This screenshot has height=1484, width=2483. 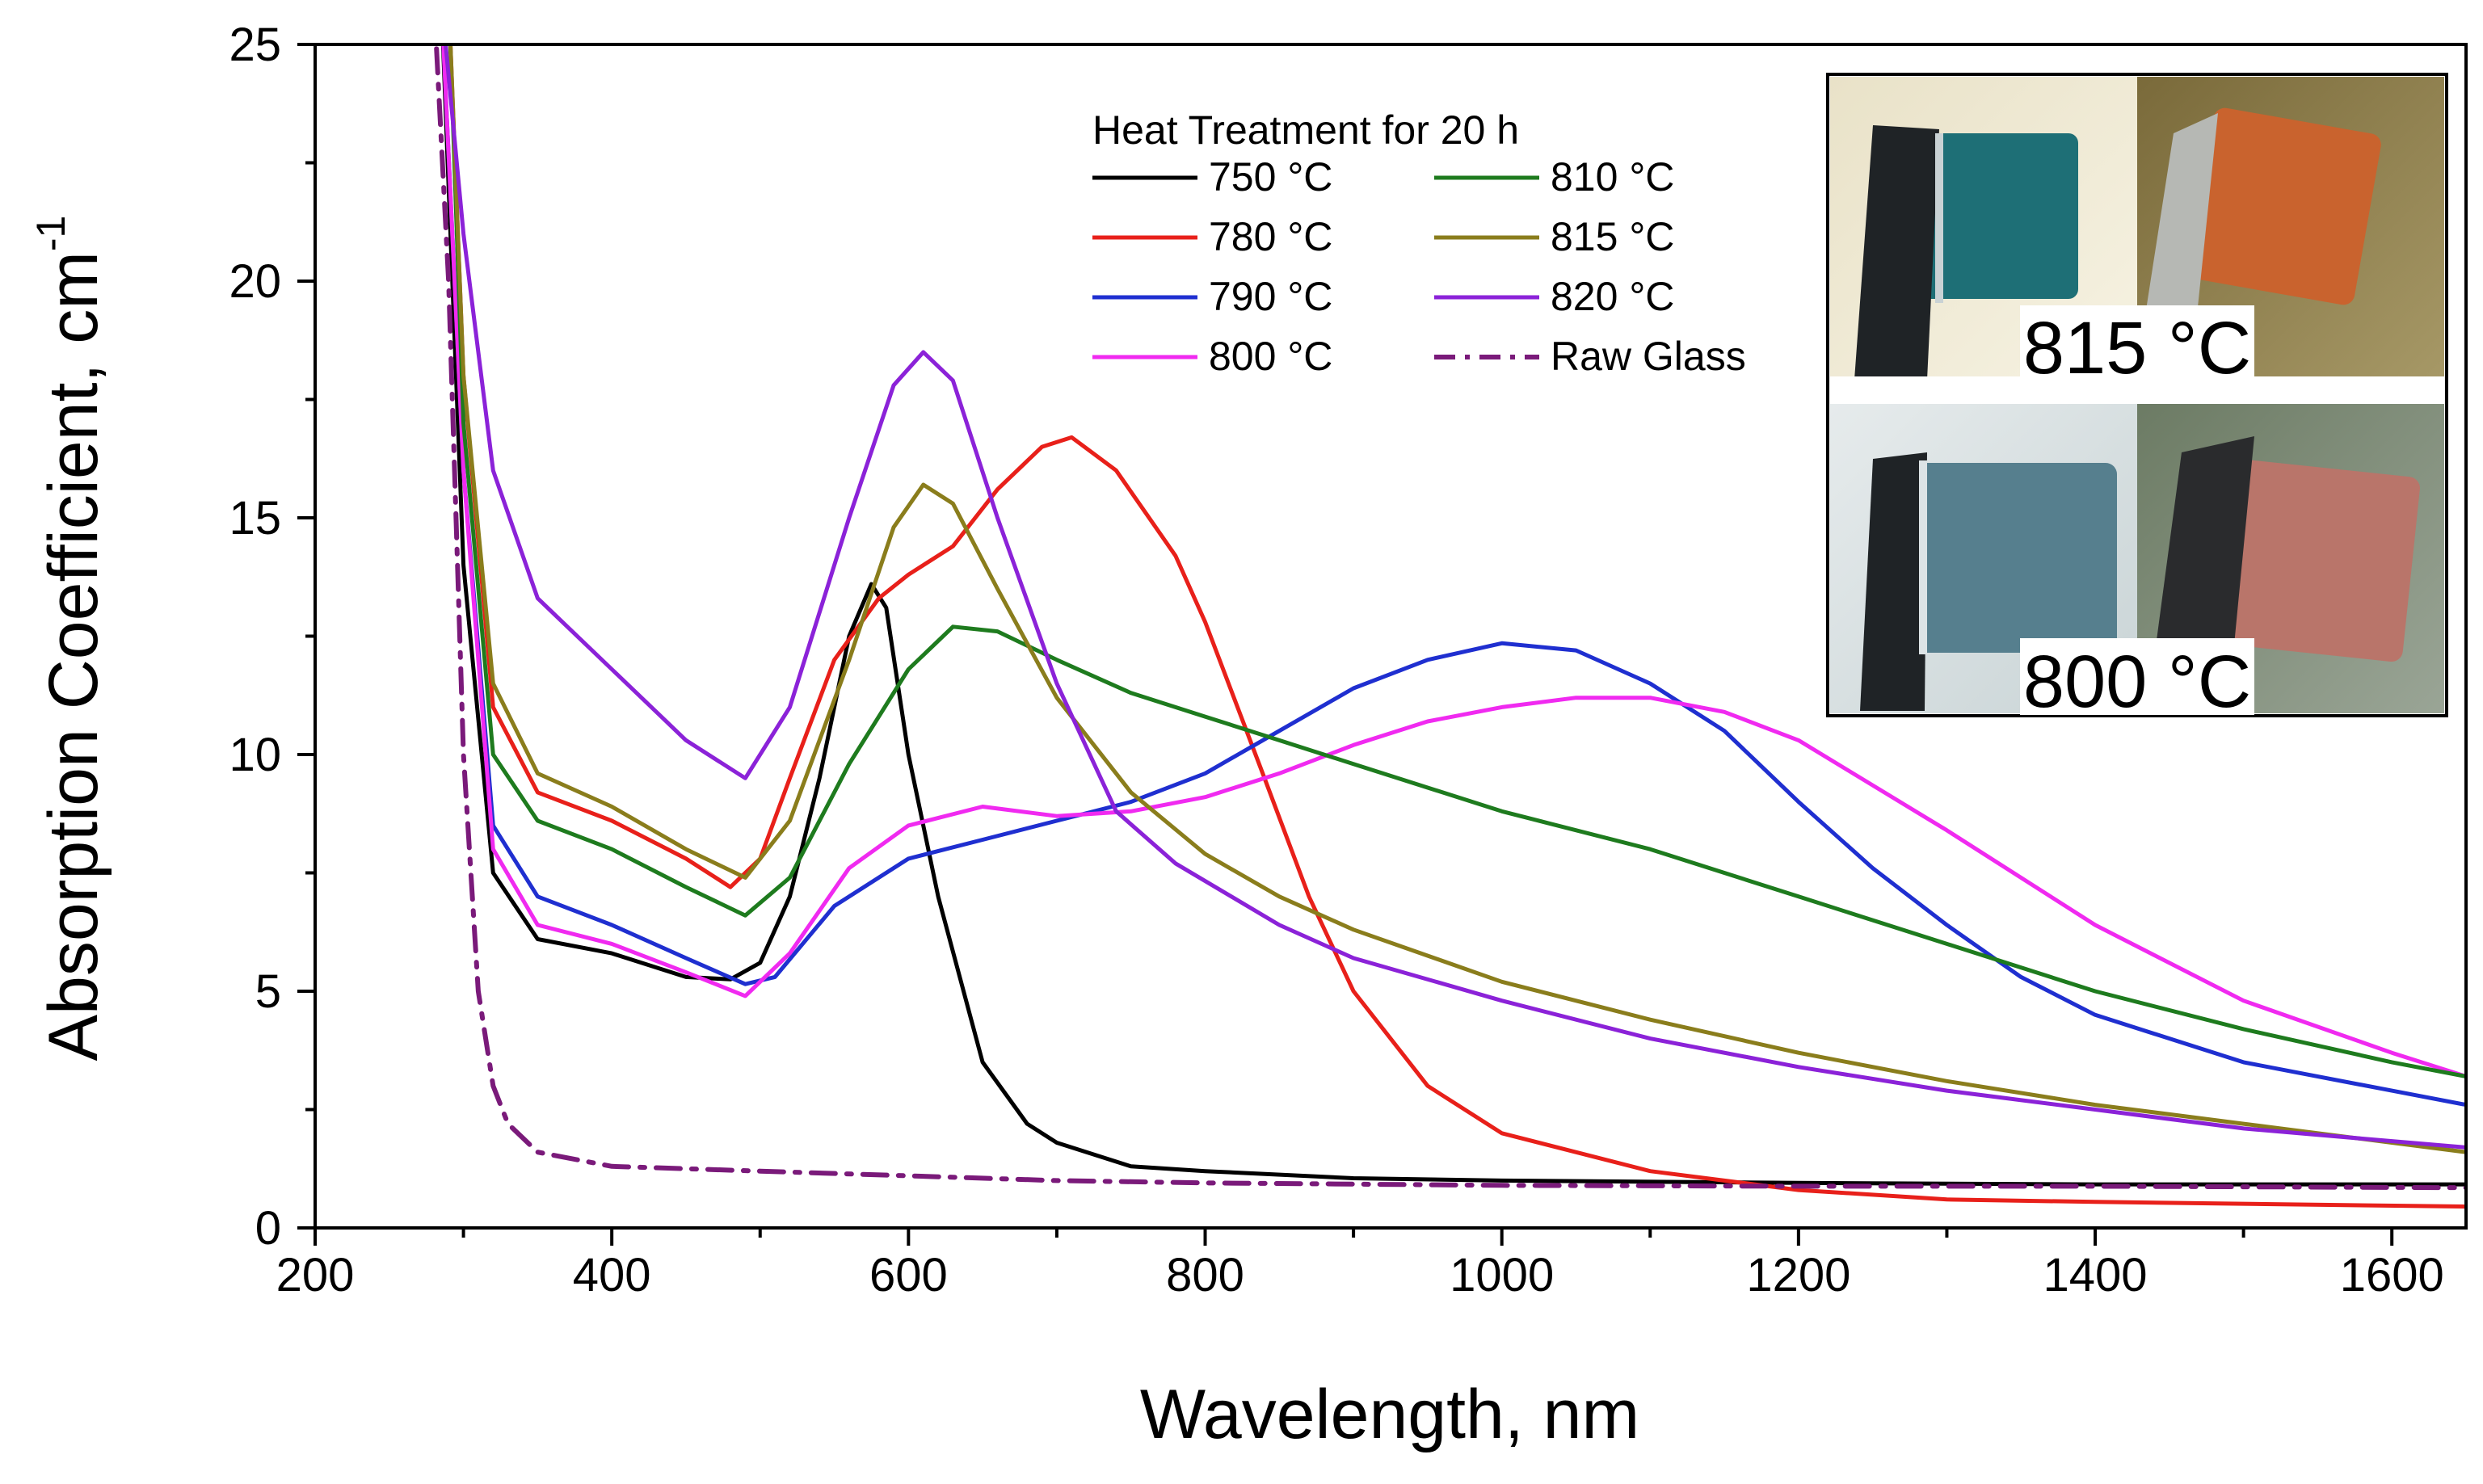 What do you see at coordinates (268, 1228) in the screenshot?
I see `y-tick-label: 0` at bounding box center [268, 1228].